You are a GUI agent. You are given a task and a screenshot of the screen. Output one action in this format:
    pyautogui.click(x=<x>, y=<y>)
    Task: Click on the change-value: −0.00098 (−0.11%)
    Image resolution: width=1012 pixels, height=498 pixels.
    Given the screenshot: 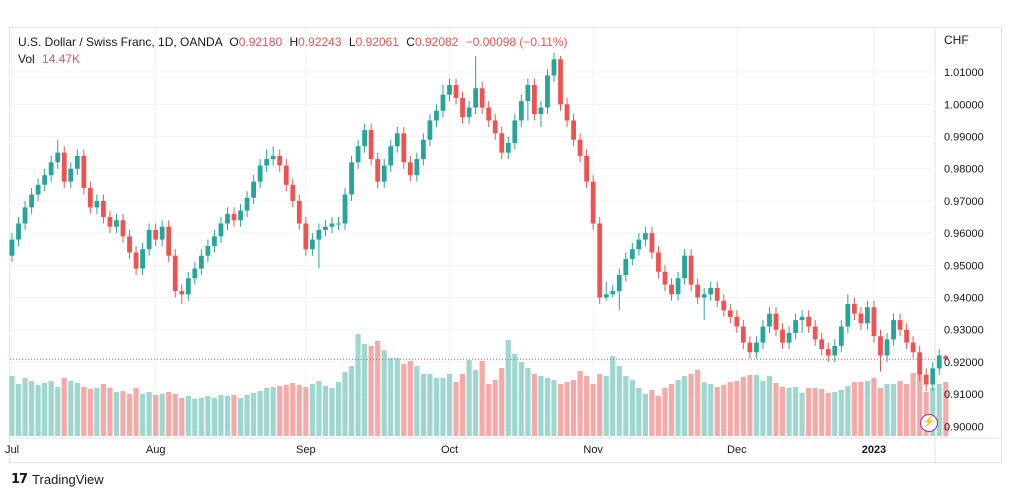 What is the action you would take?
    pyautogui.click(x=516, y=42)
    